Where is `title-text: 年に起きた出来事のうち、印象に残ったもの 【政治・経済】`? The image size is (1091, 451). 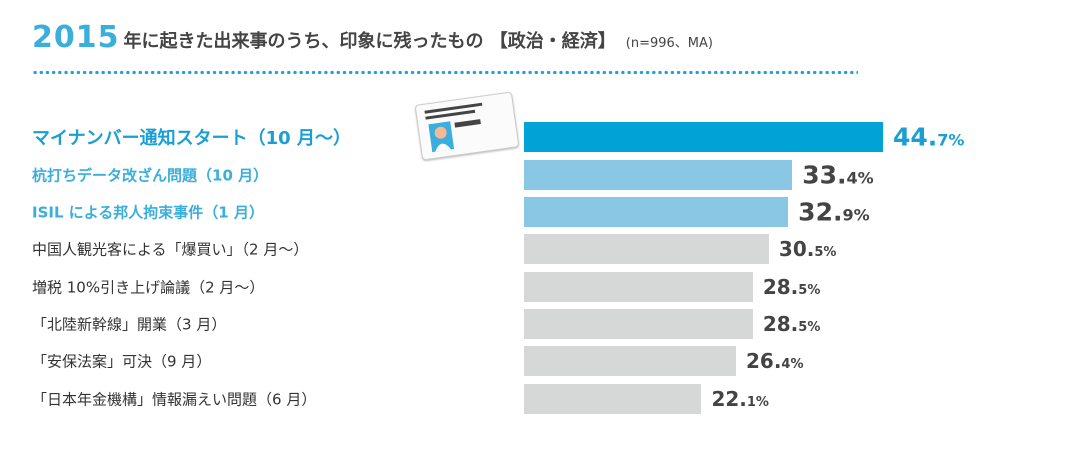
title-text: 年に起きた出来事のうち、印象に残ったもの 【政治・経済】 is located at coordinates (369, 41).